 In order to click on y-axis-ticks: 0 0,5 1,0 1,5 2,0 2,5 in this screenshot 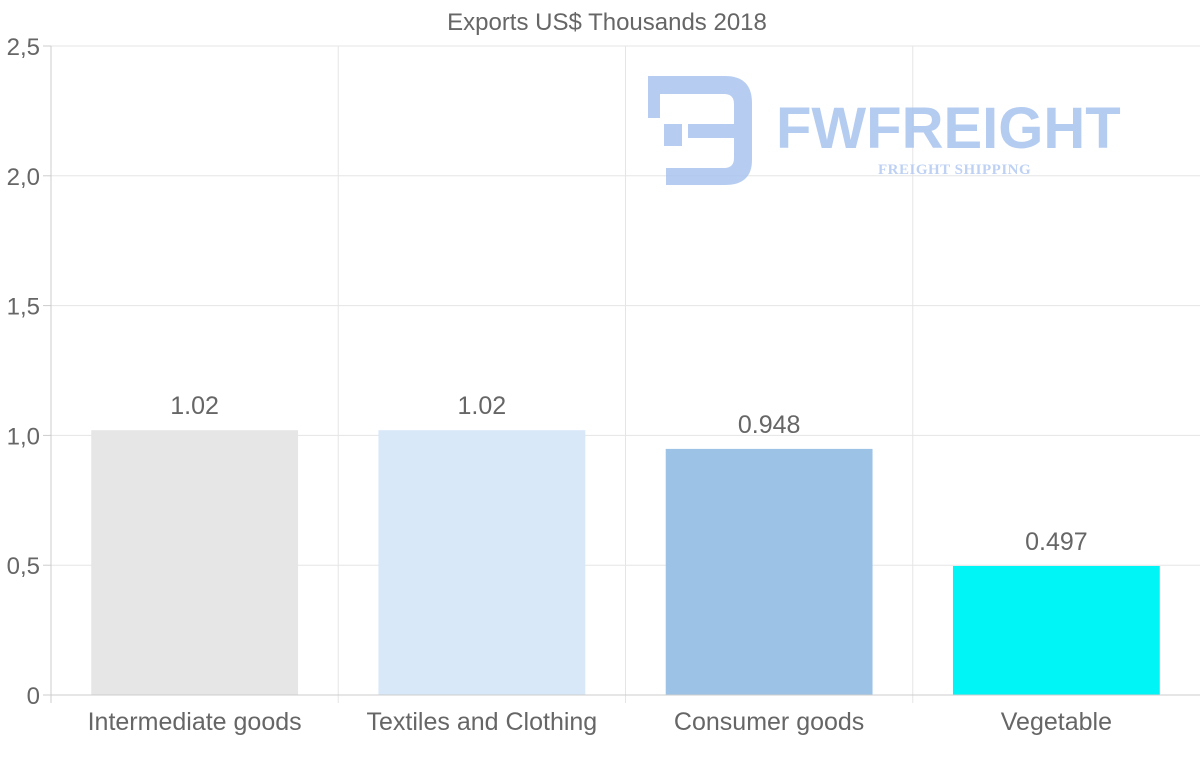, I will do `click(29, 372)`.